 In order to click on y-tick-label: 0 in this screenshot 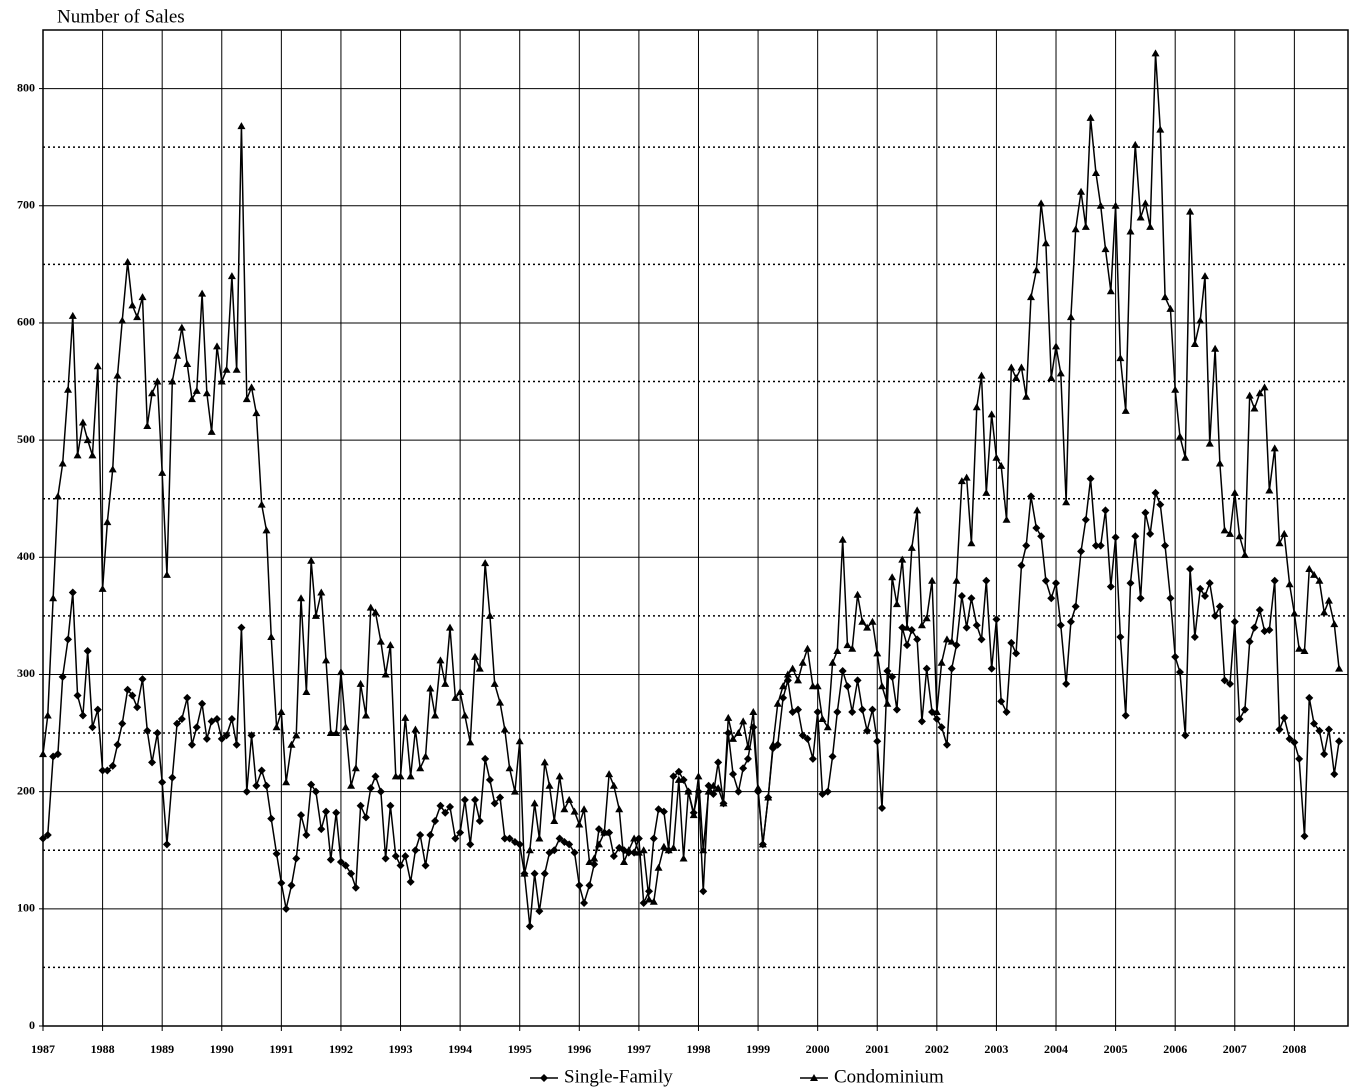, I will do `click(32, 1025)`.